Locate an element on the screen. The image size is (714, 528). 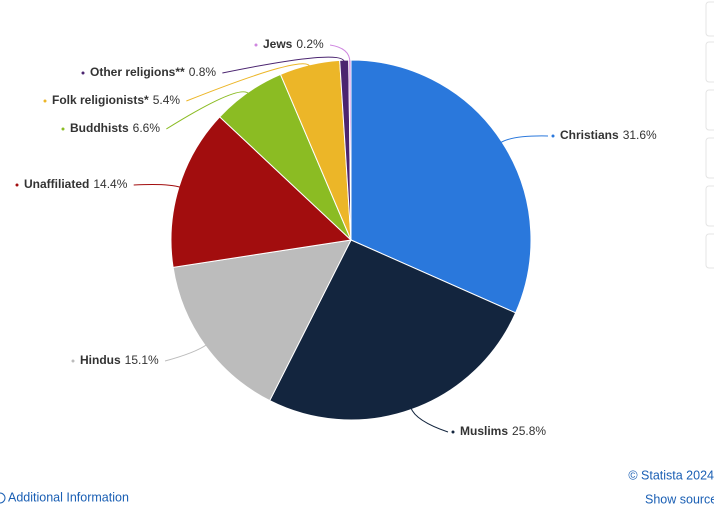
data-label: Buddhists 6.6% is located at coordinates (115, 128).